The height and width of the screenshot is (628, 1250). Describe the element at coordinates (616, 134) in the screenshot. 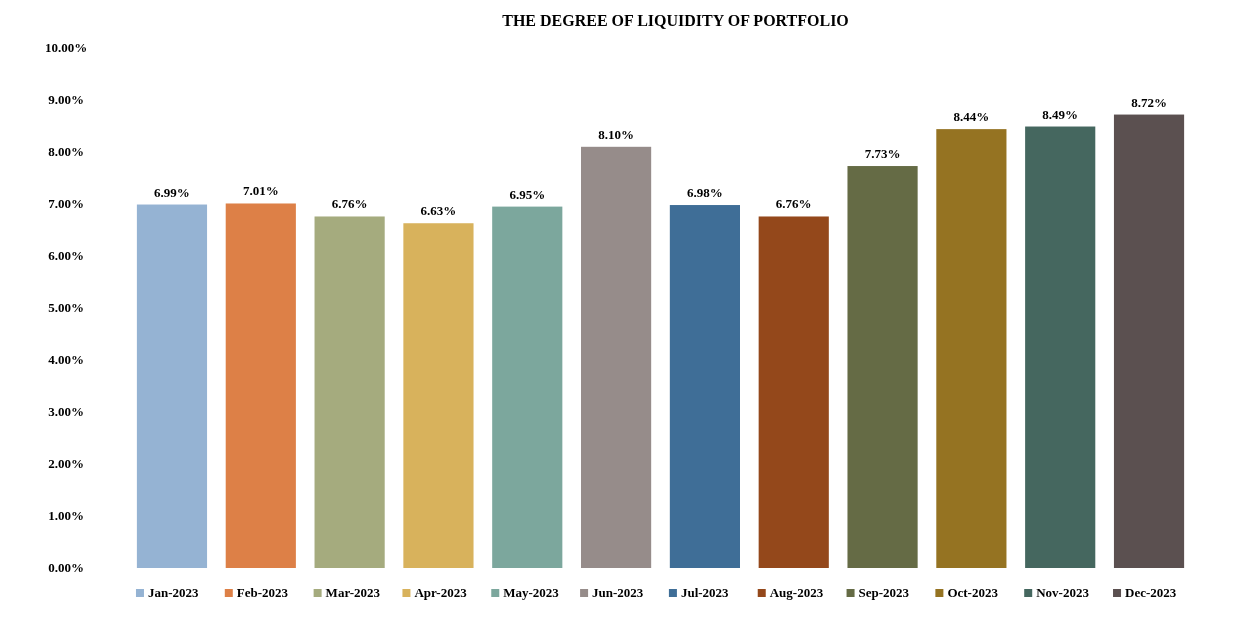

I see `data-label: 8.10%` at that location.